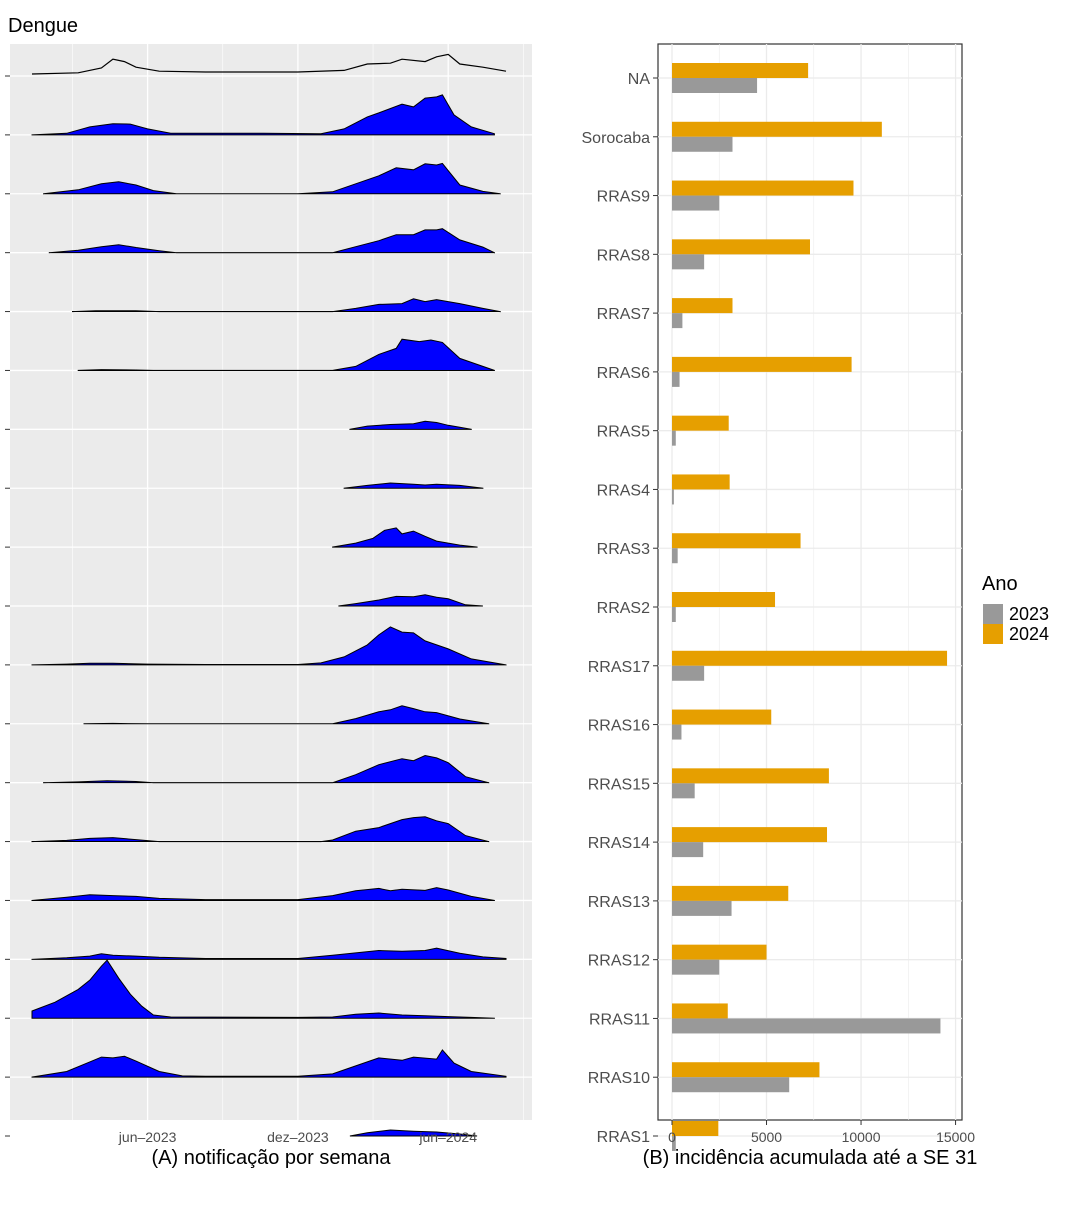 This screenshot has height=1222, width=1065. What do you see at coordinates (623, 549) in the screenshot?
I see `category-label: RRAS3` at bounding box center [623, 549].